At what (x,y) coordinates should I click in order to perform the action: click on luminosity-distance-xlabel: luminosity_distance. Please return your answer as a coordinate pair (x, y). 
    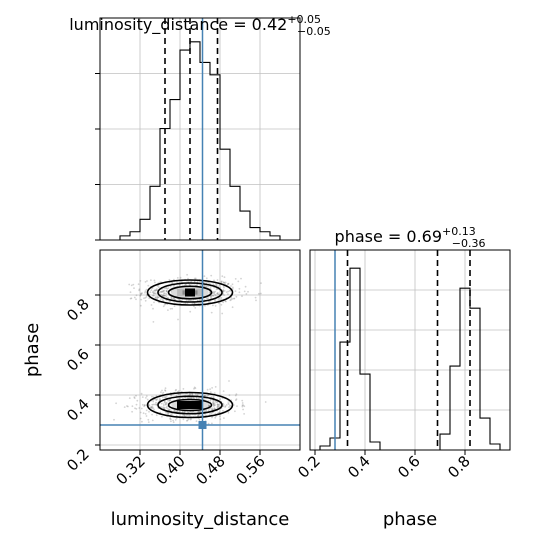
    Looking at the image, I should click on (200, 519).